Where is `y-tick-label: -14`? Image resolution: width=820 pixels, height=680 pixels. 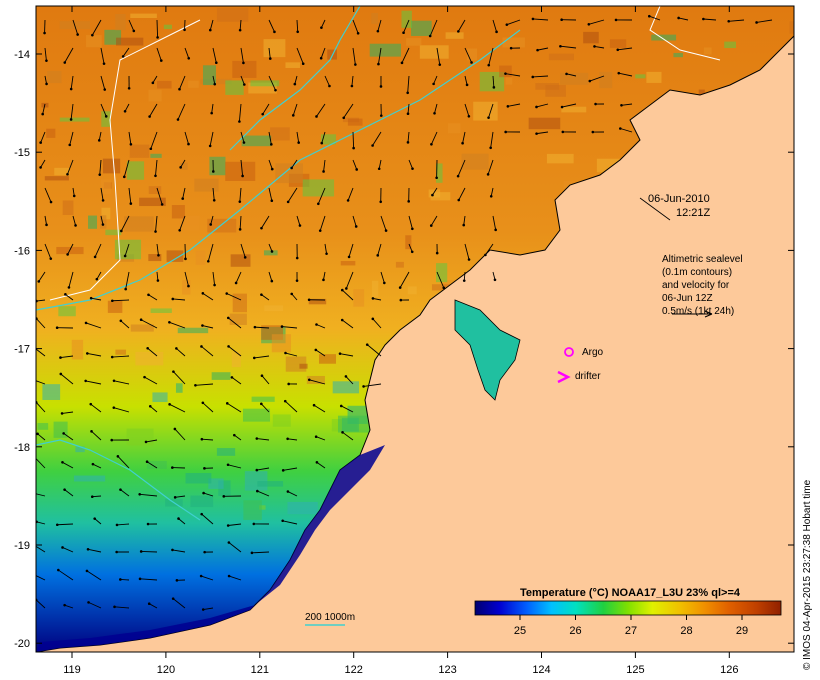
y-tick-label: -14 is located at coordinates (22, 55).